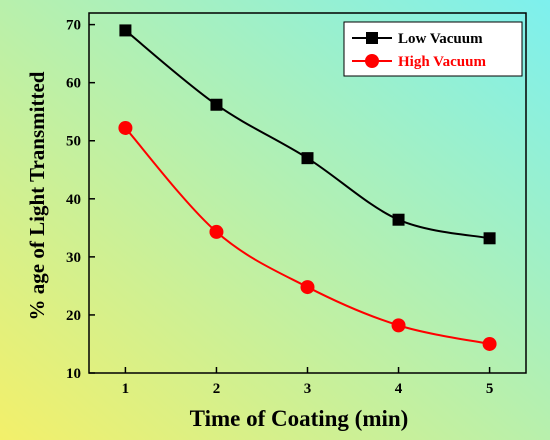 Image resolution: width=550 pixels, height=440 pixels. What do you see at coordinates (217, 389) in the screenshot?
I see `x-tick-label: 2` at bounding box center [217, 389].